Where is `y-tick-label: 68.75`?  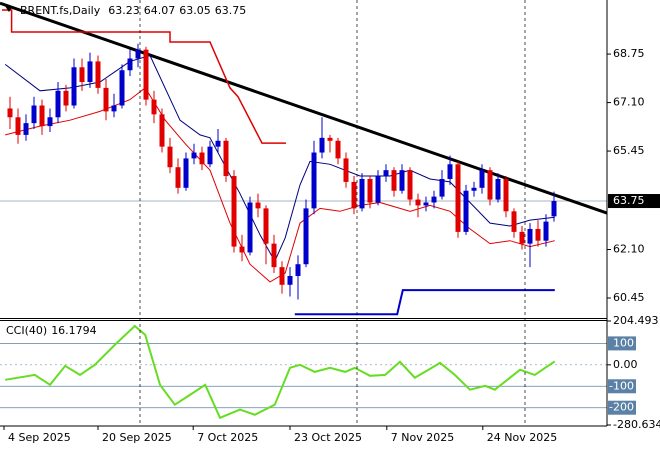 y-tick-label: 68.75 is located at coordinates (629, 53).